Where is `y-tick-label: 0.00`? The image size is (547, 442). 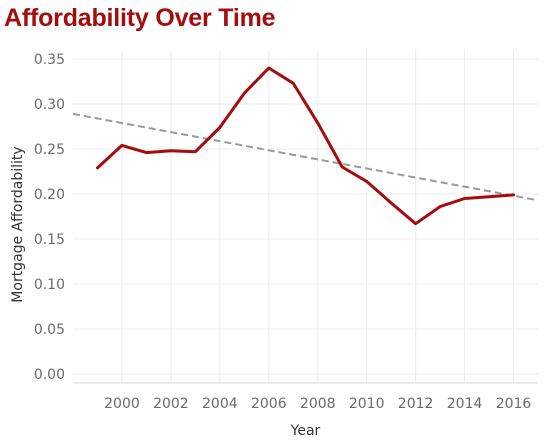 y-tick-label: 0.00 is located at coordinates (49, 375).